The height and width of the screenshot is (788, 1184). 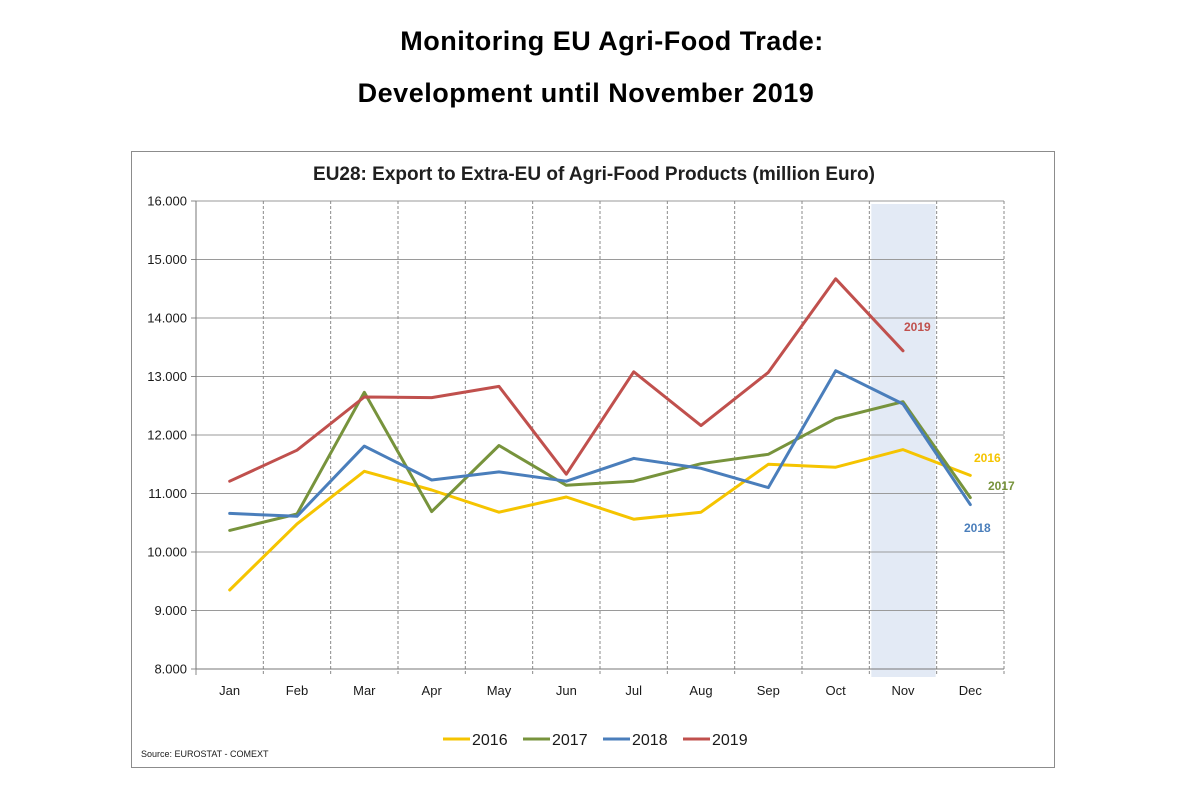 I want to click on x-tick-label: May, so click(x=499, y=690).